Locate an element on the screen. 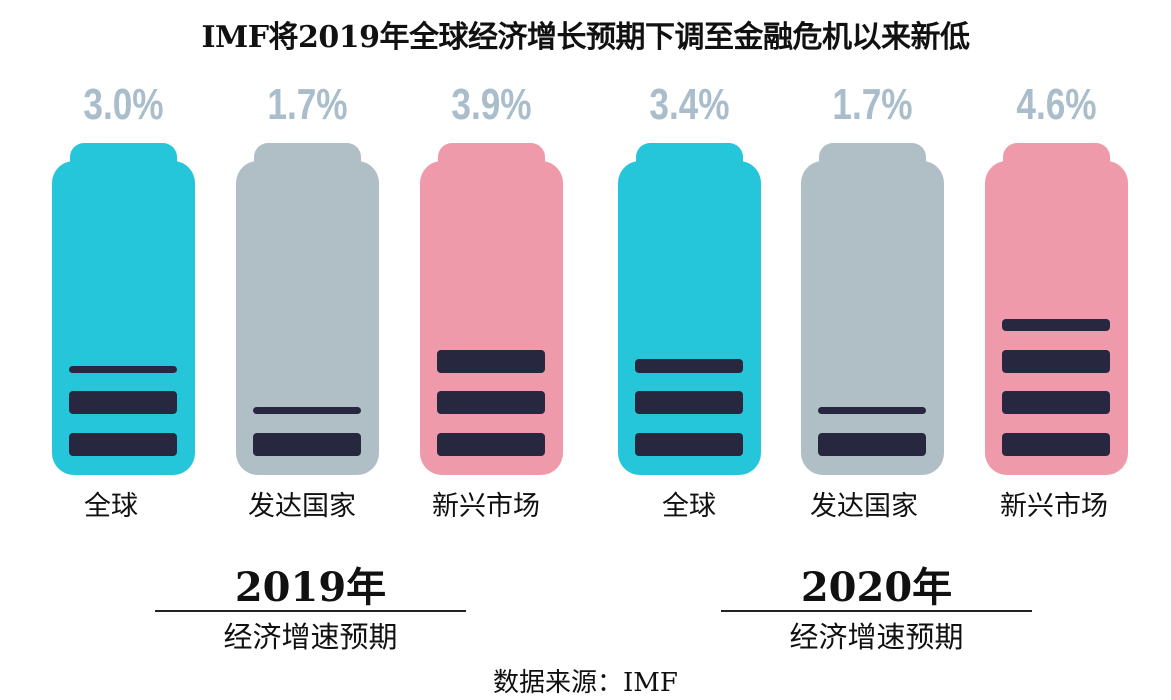 Image resolution: width=1171 pixels, height=700 pixels. value-label: 3.9% is located at coordinates (491, 104).